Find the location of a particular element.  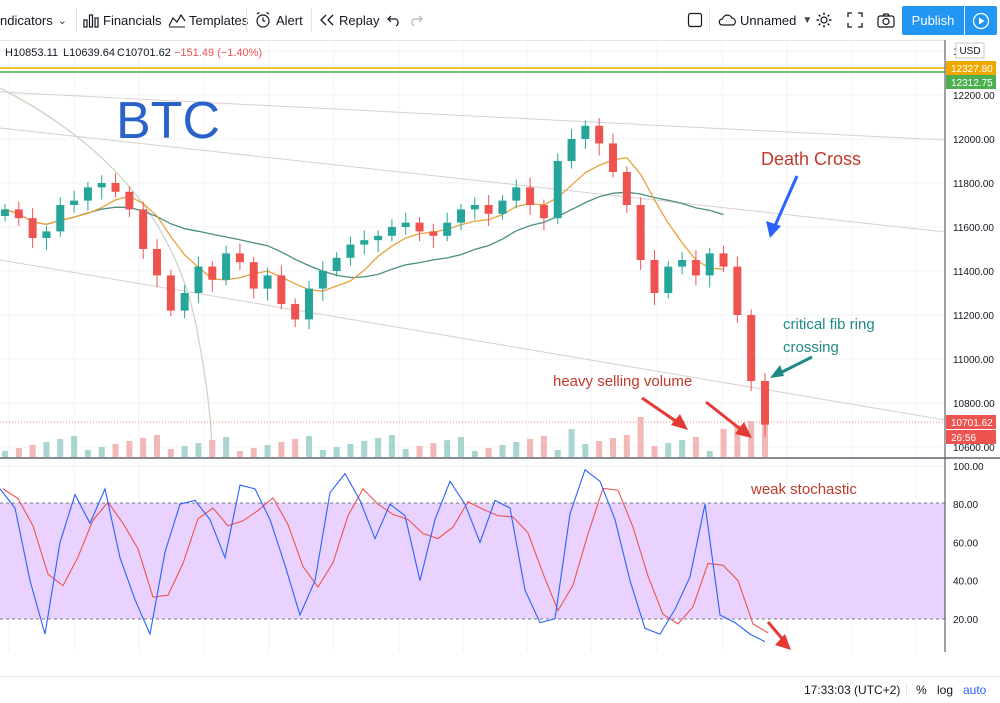

cloud-icon is located at coordinates (727, 20).